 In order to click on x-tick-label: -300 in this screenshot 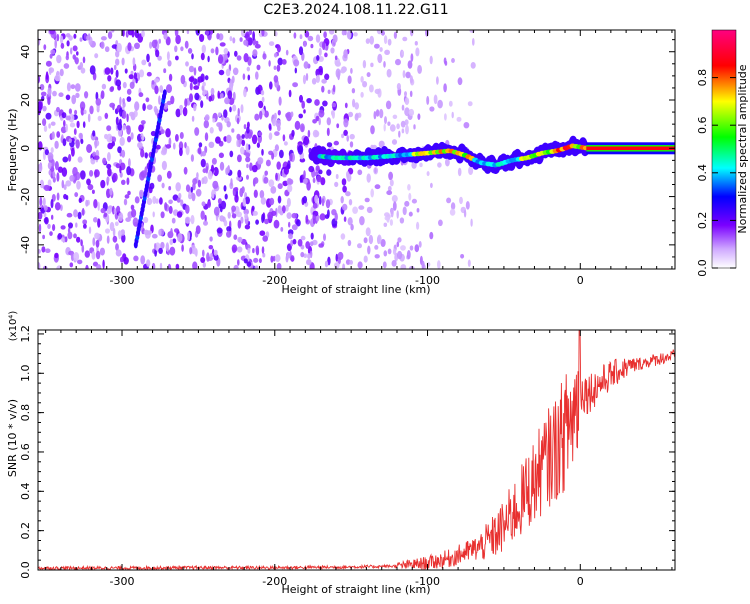, I will do `click(122, 581)`.